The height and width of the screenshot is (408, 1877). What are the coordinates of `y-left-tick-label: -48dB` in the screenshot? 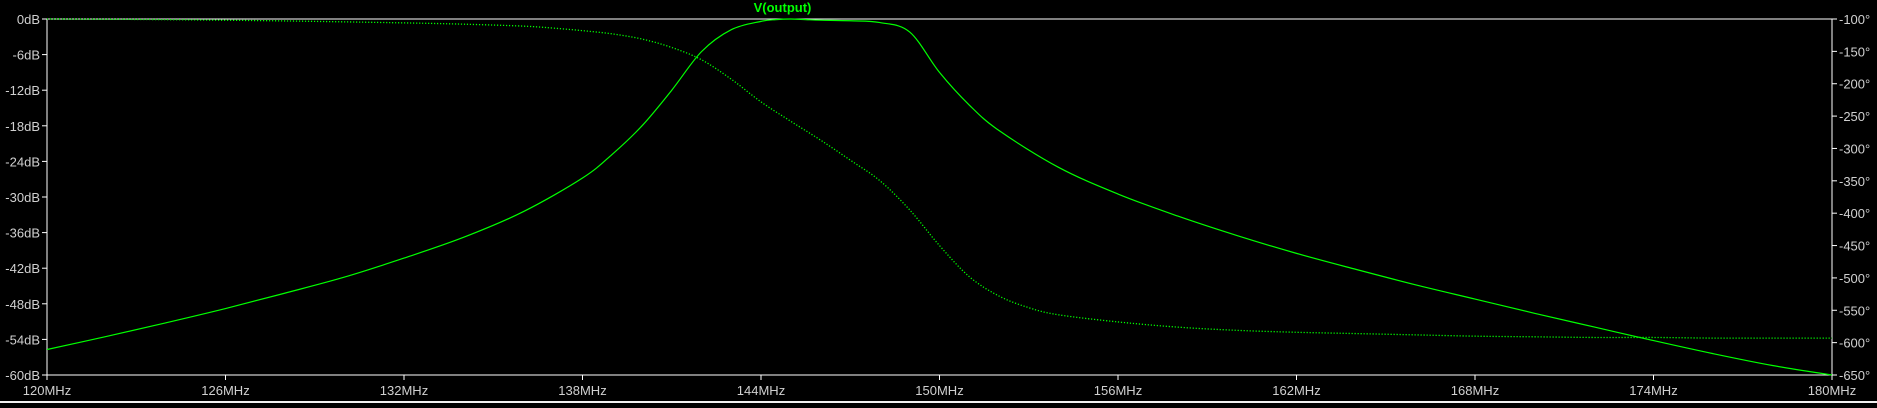 It's located at (22, 304).